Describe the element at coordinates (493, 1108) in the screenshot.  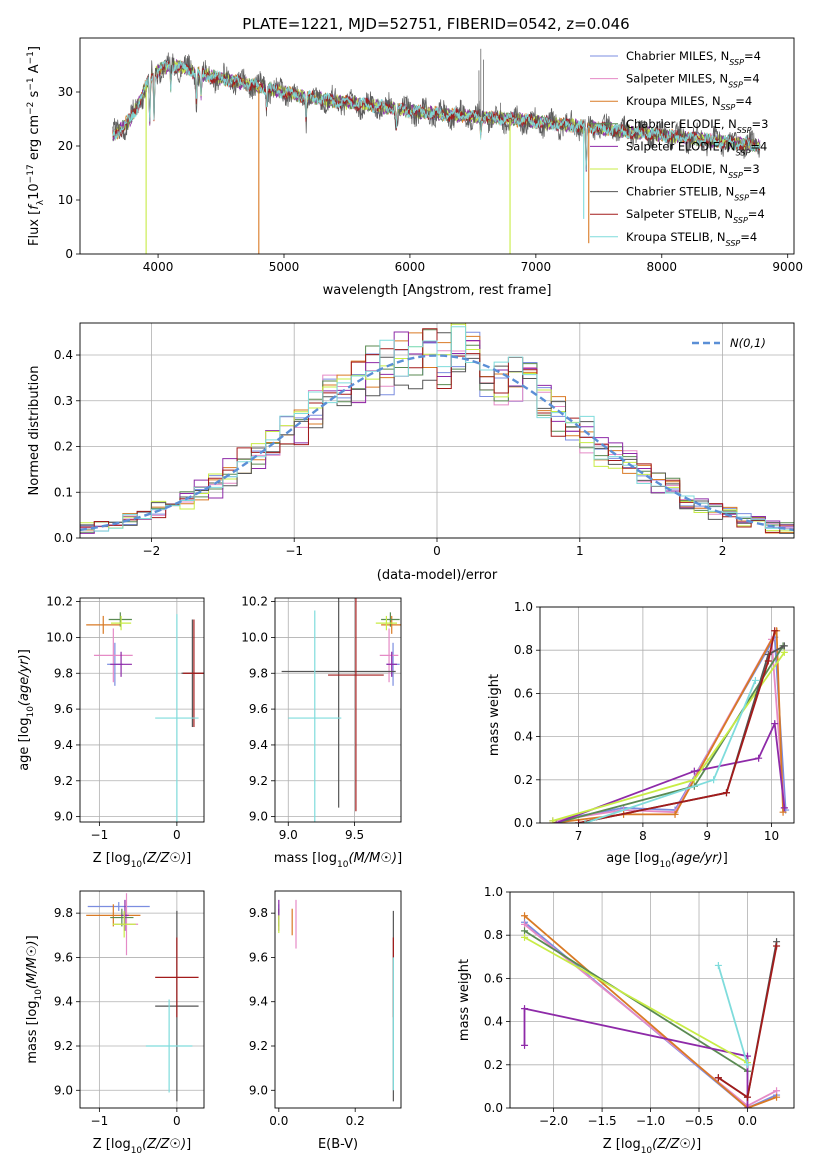
I see `y-tick-label: 0.0` at that location.